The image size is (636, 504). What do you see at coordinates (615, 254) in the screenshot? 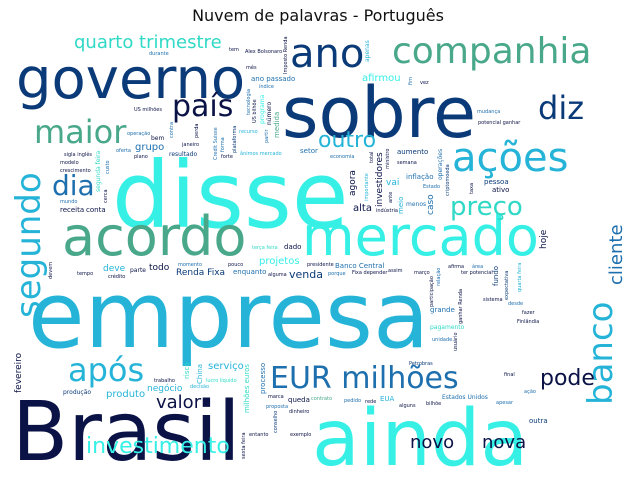
I see `word-27: cliente` at bounding box center [615, 254].